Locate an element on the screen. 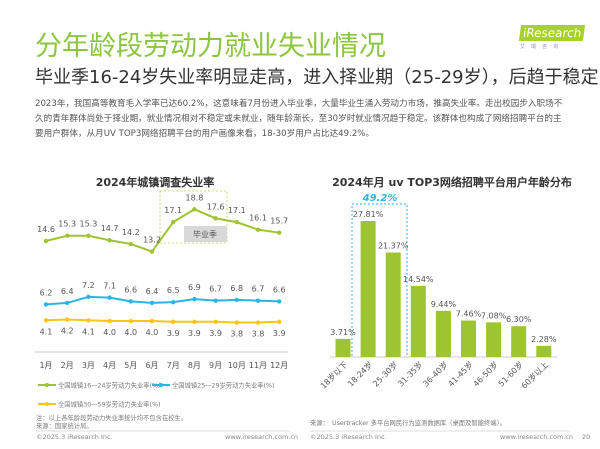 The image size is (600, 449). x-tick-label: 8月 is located at coordinates (194, 365).